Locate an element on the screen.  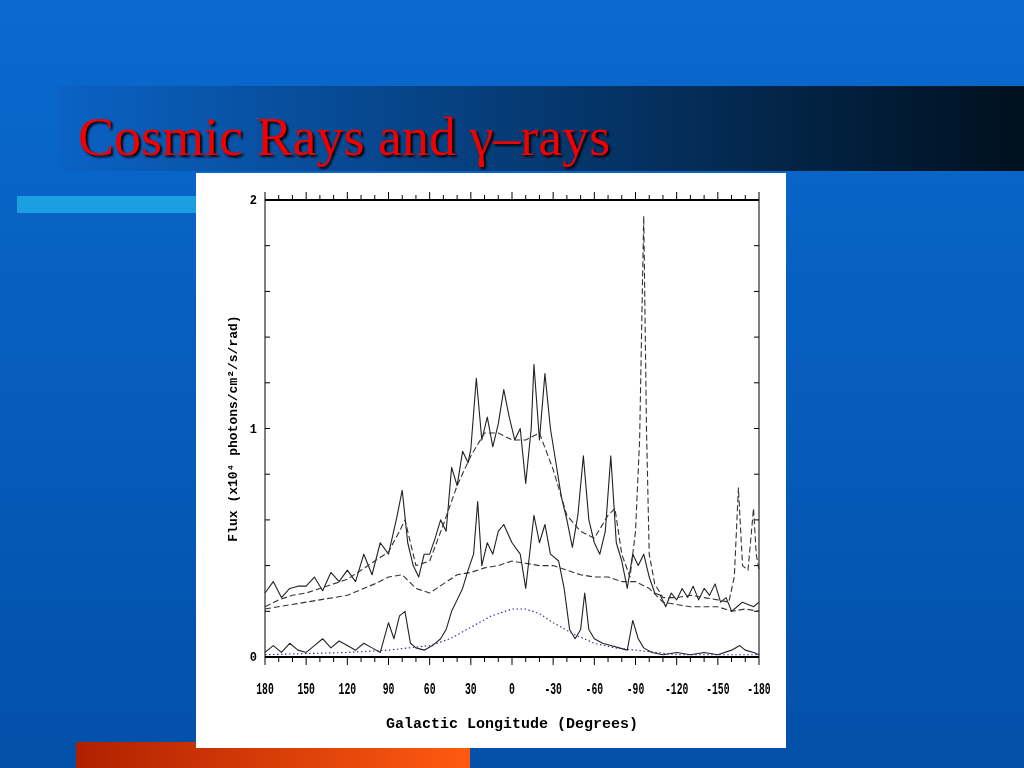
y-axis-title: Flux (x10⁴ photons/cm²/s/rad) is located at coordinates (233, 428).